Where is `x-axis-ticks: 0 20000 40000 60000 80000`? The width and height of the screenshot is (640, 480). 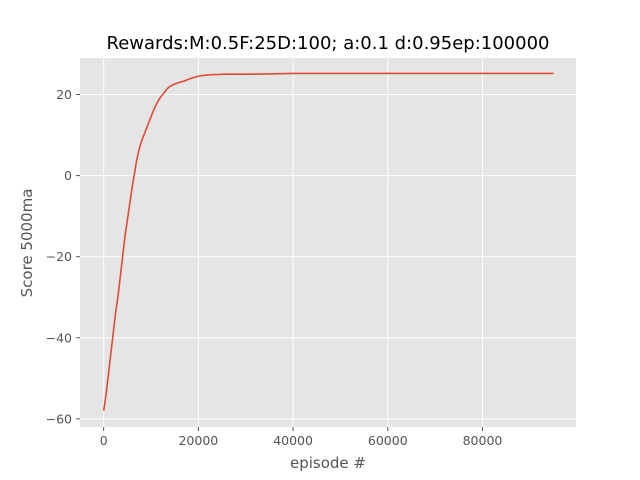 x-axis-ticks: 0 20000 40000 60000 80000 is located at coordinates (301, 437).